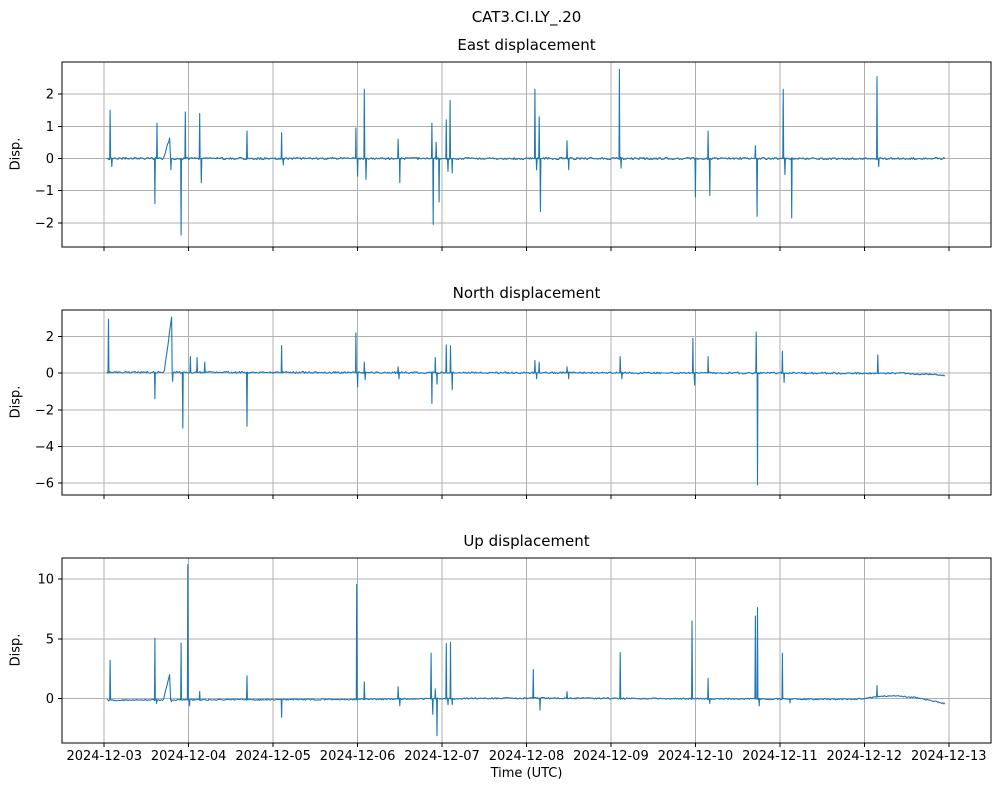  What do you see at coordinates (104, 756) in the screenshot?
I see `x-tick-label: 2024-12-03` at bounding box center [104, 756].